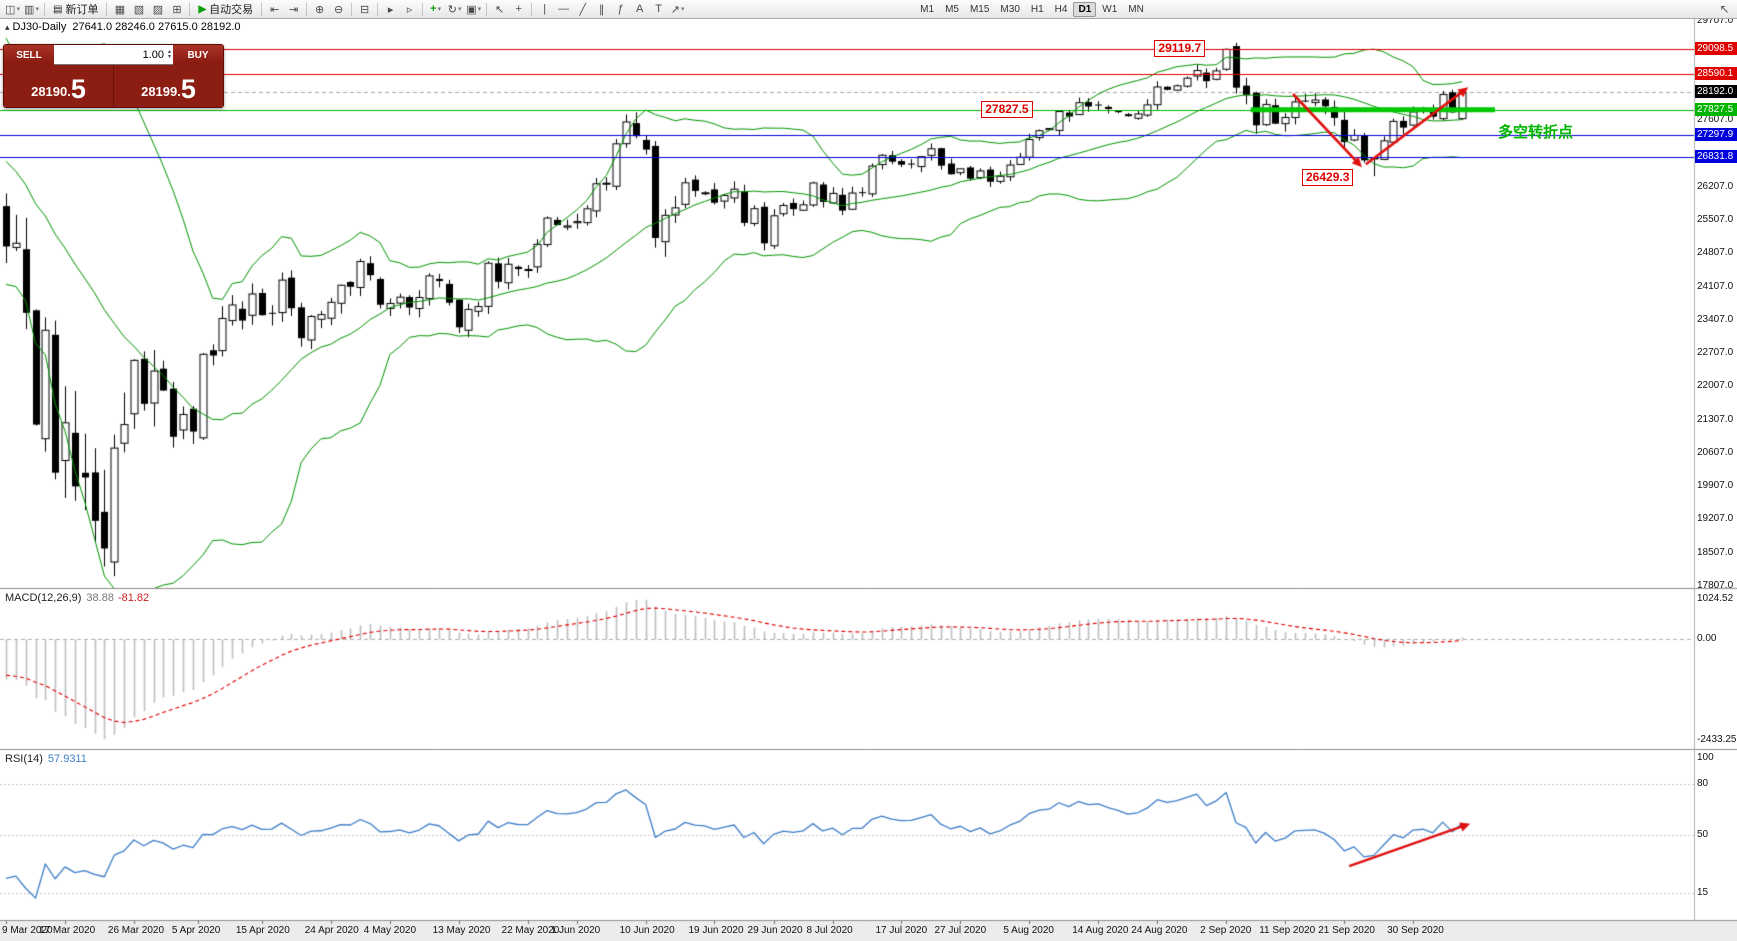 The height and width of the screenshot is (941, 1737). Describe the element at coordinates (409, 9) in the screenshot. I see `chart-shift-icon: ▹` at that location.